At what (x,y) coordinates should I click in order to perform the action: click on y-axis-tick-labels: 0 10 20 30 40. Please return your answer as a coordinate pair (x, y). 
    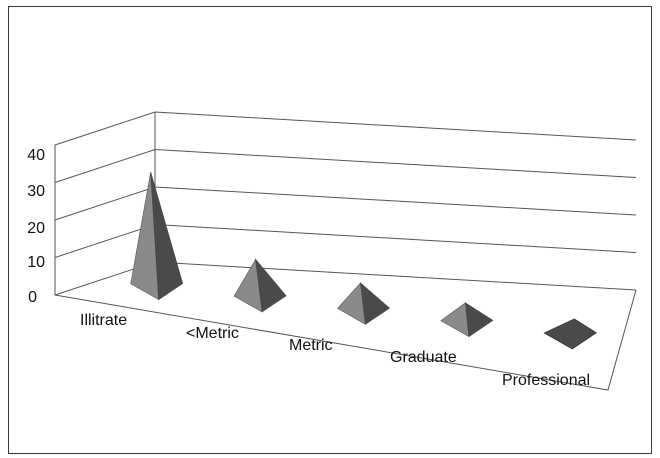
    Looking at the image, I should click on (36, 226).